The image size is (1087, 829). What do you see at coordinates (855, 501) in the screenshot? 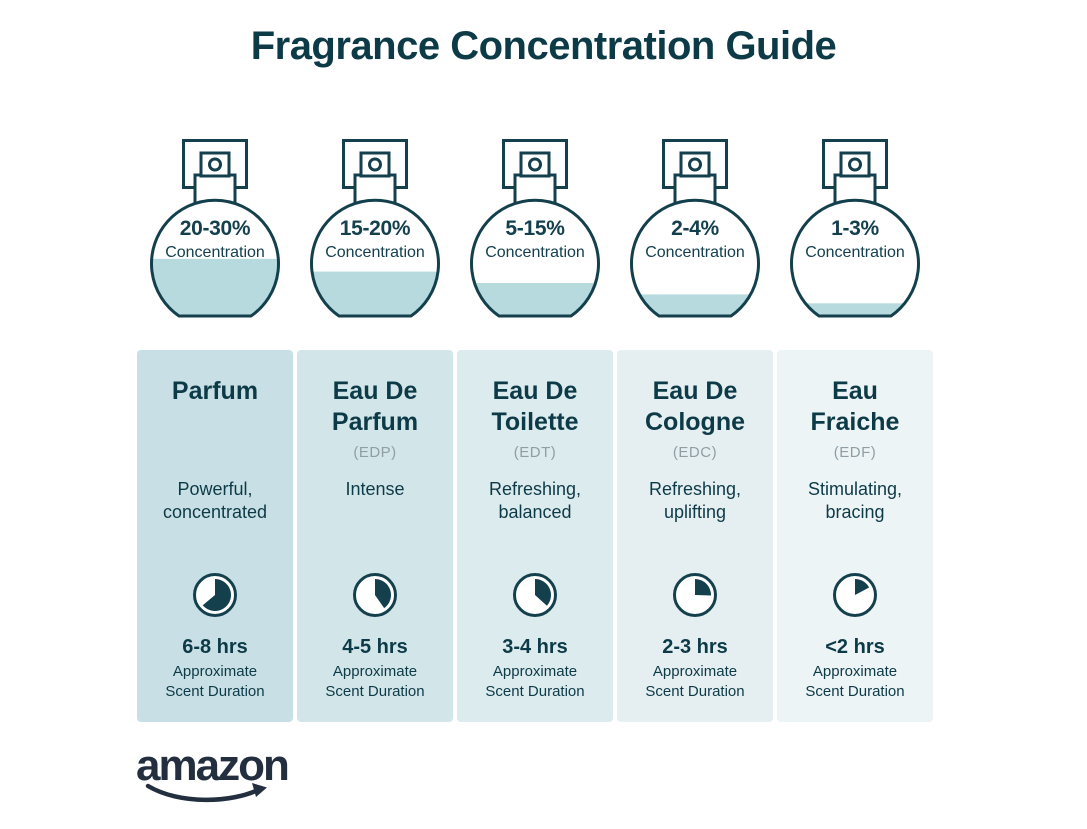
I see `fragrance-description: Stimulating, bracing` at bounding box center [855, 501].